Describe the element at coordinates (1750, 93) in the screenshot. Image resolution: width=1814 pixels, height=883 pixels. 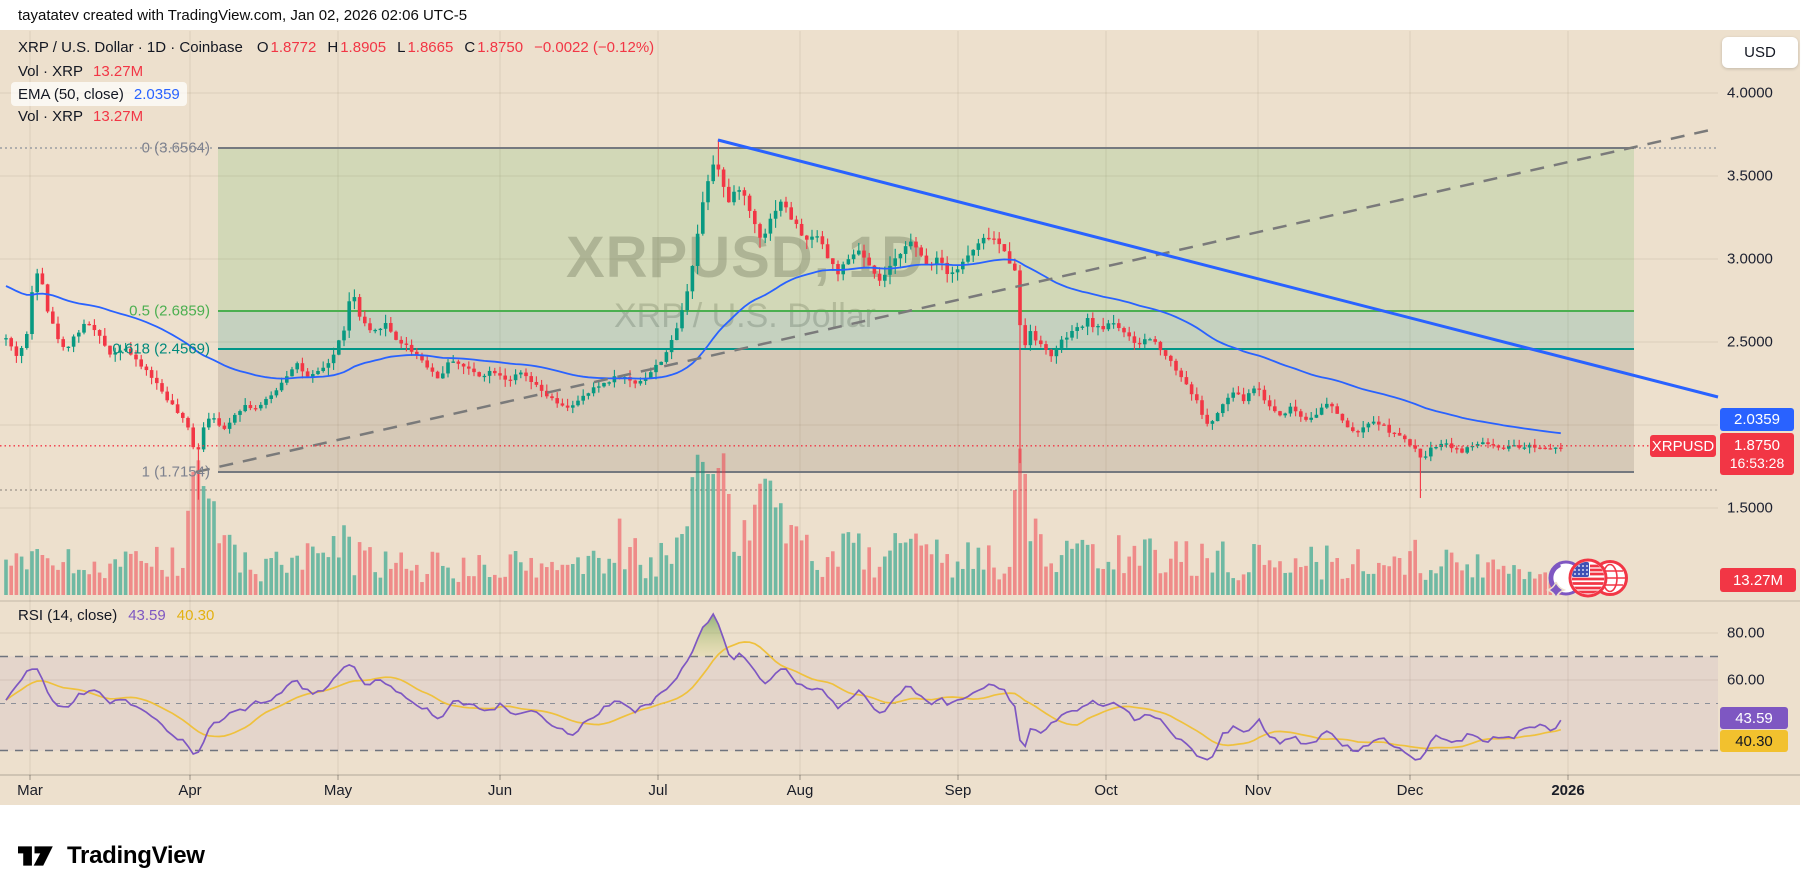
I see `price-axis-label: 4.0000` at that location.